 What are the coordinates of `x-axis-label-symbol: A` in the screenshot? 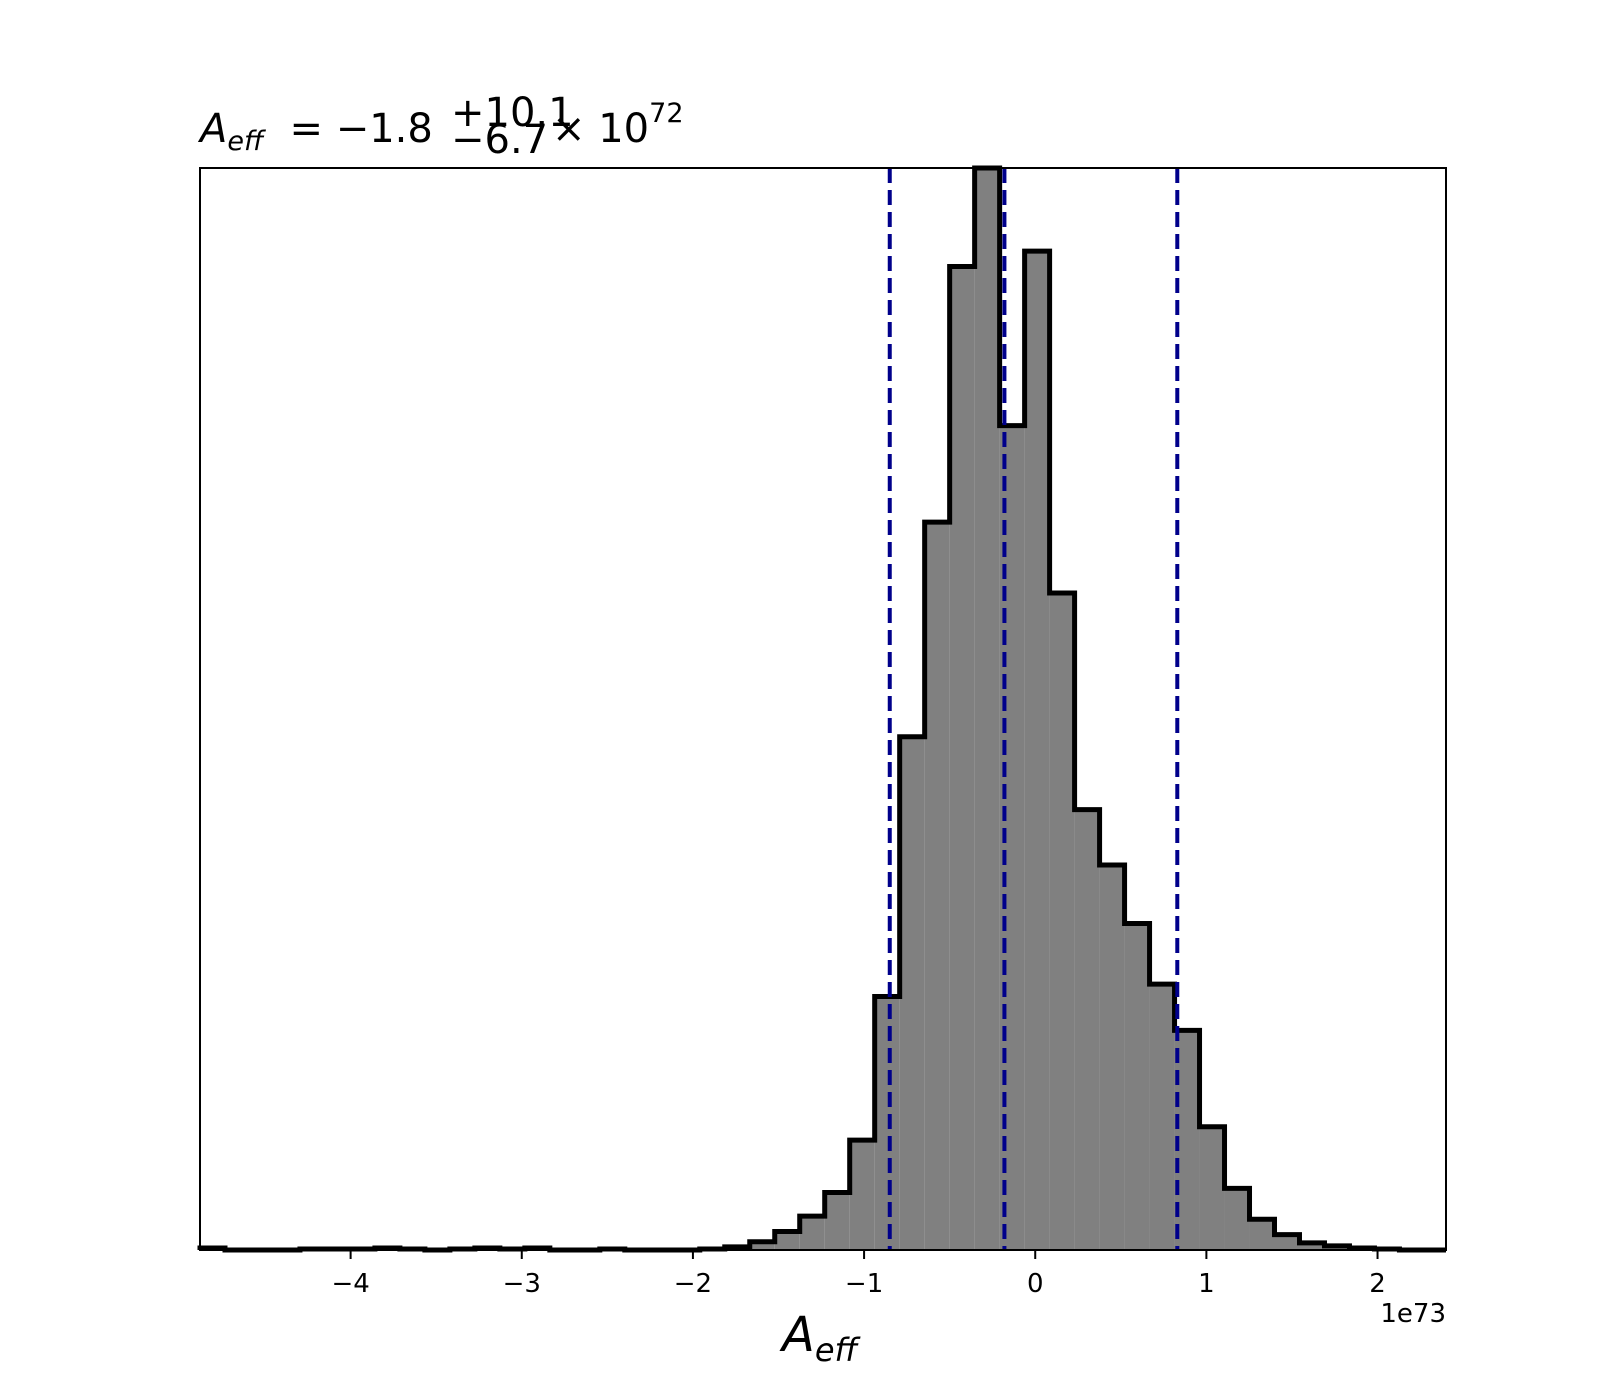 It's located at (797, 1335).